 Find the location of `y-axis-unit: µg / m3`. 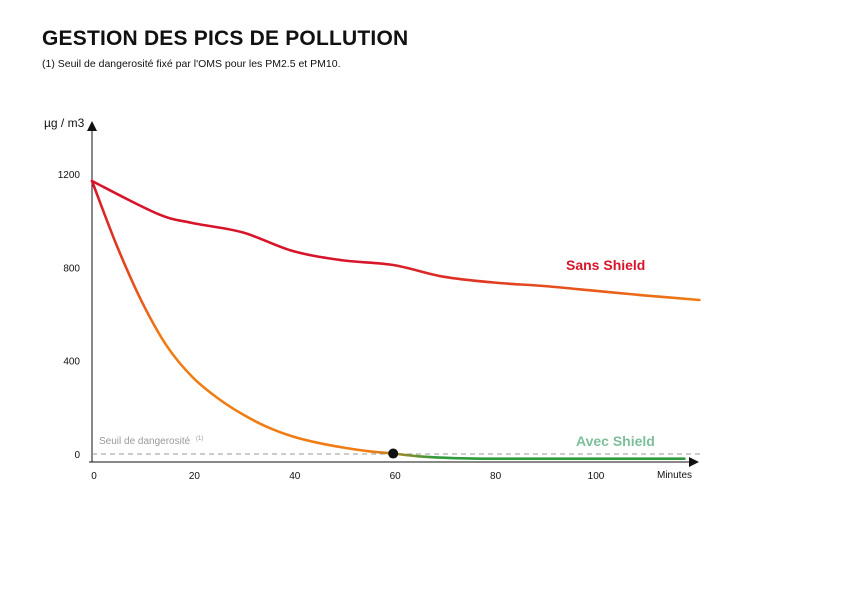

y-axis-unit: µg / m3 is located at coordinates (64, 123).